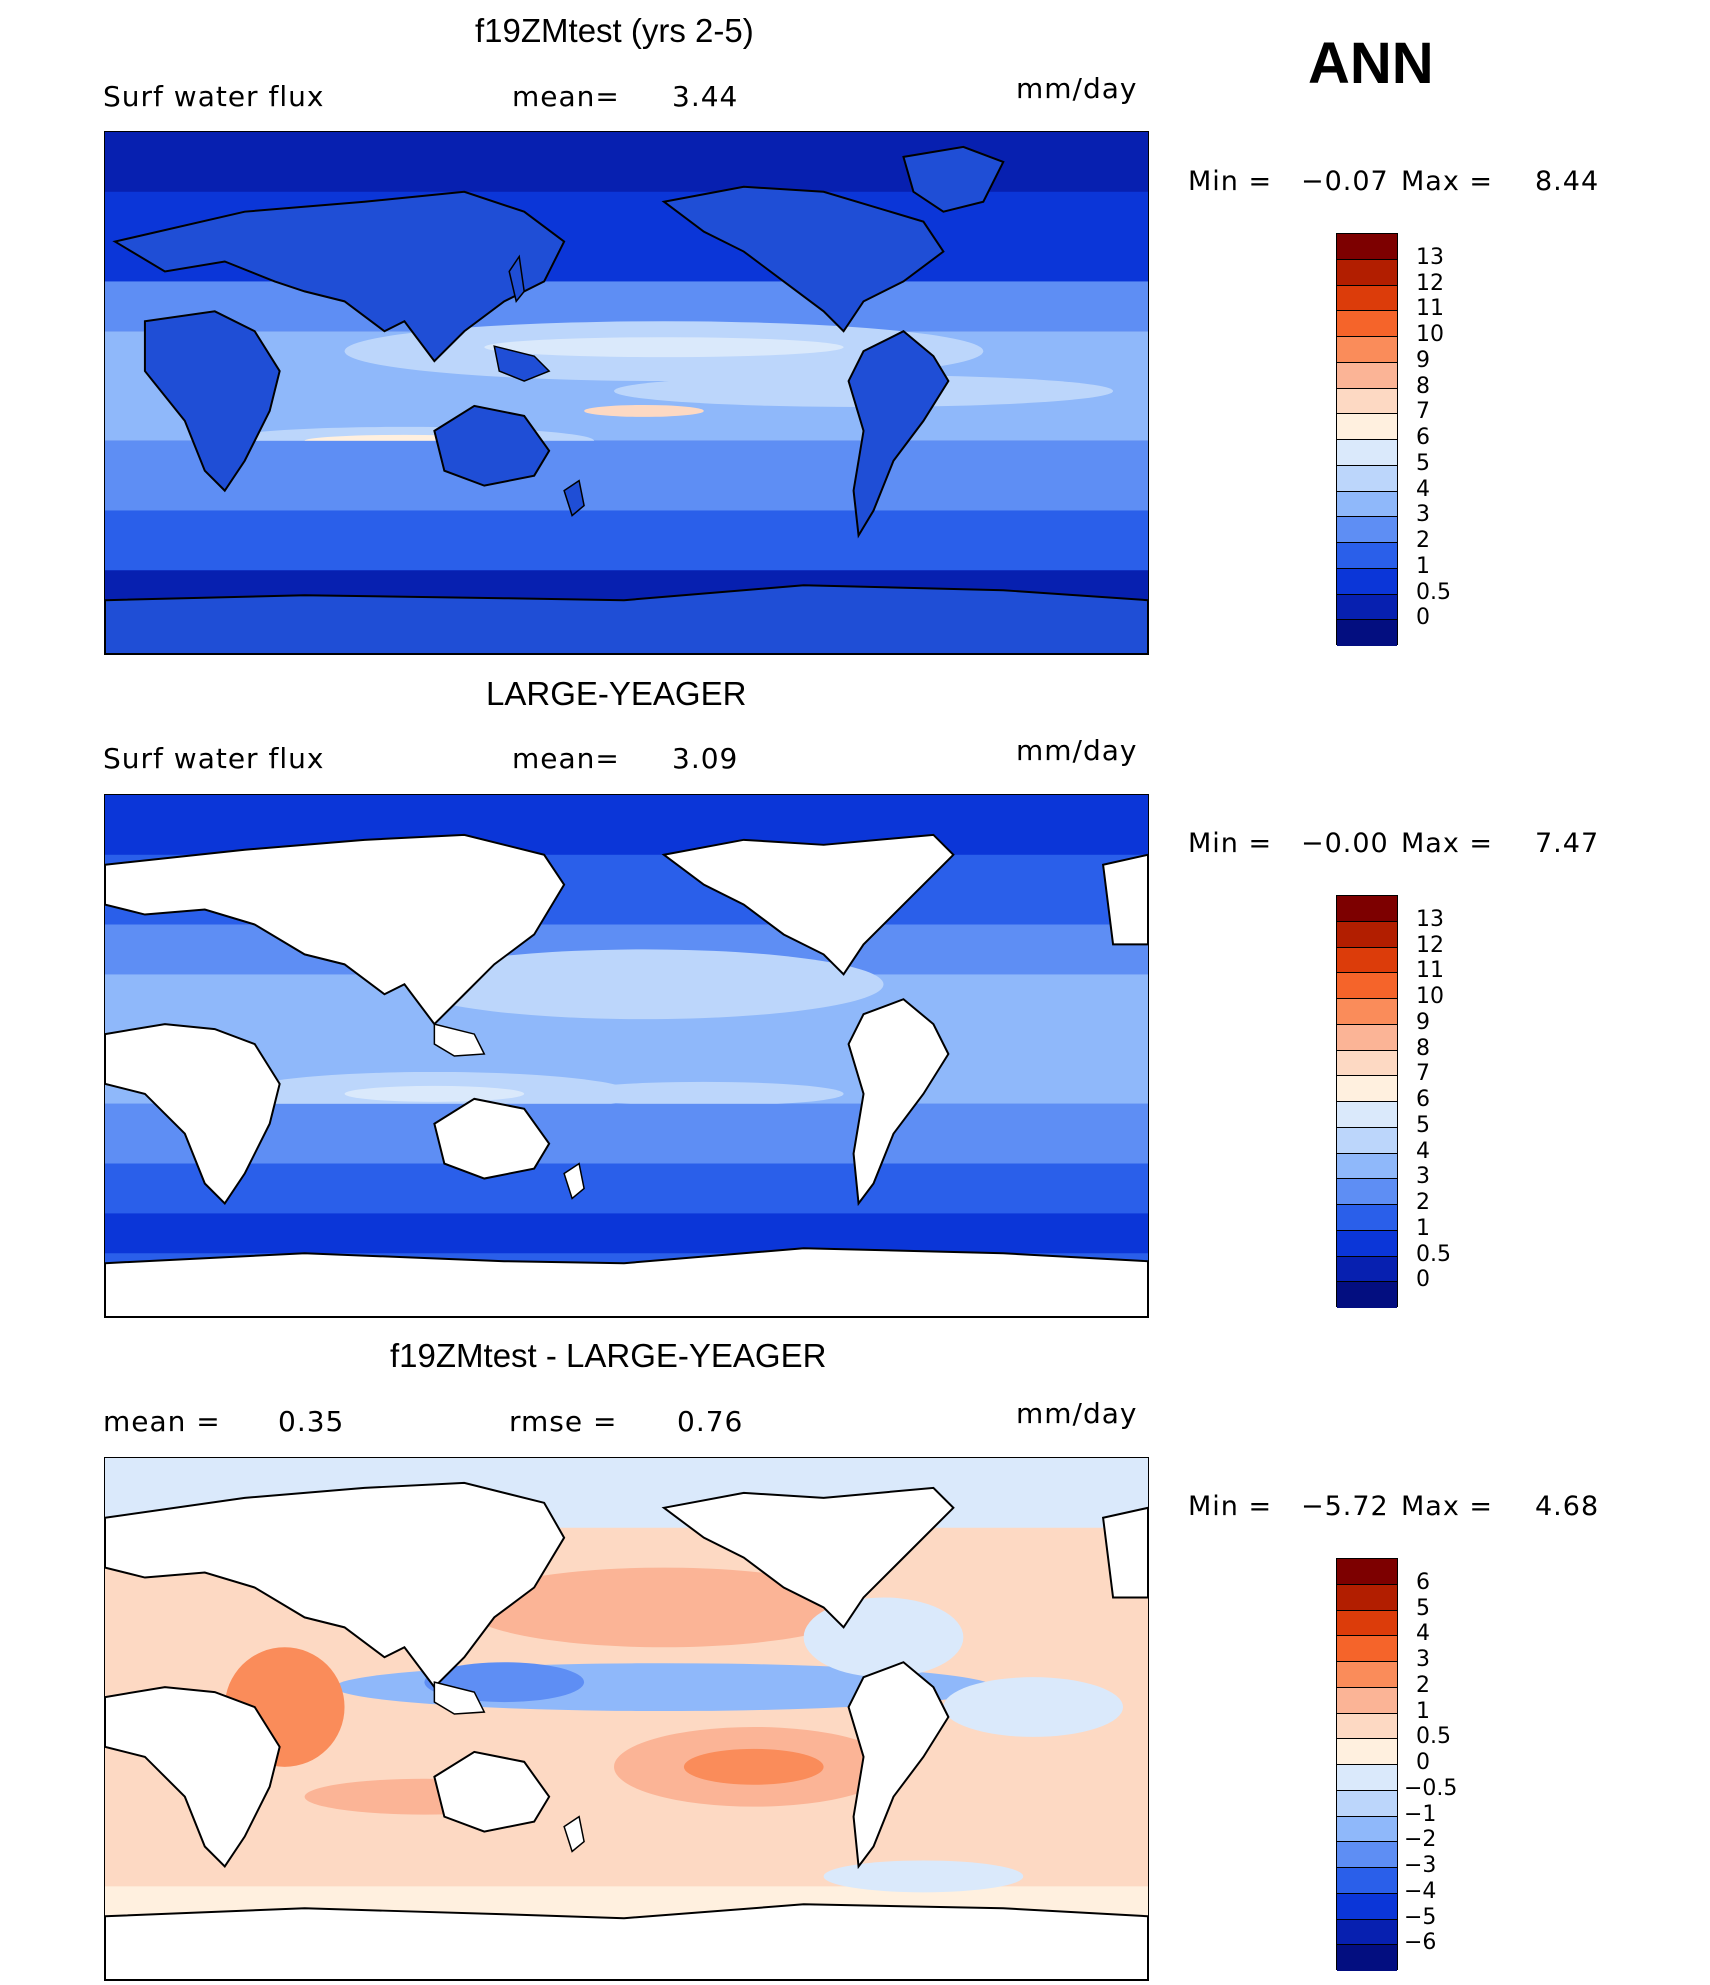 The image size is (1710, 1985). I want to click on panel-2-max-value: 7.47, so click(1567, 843).